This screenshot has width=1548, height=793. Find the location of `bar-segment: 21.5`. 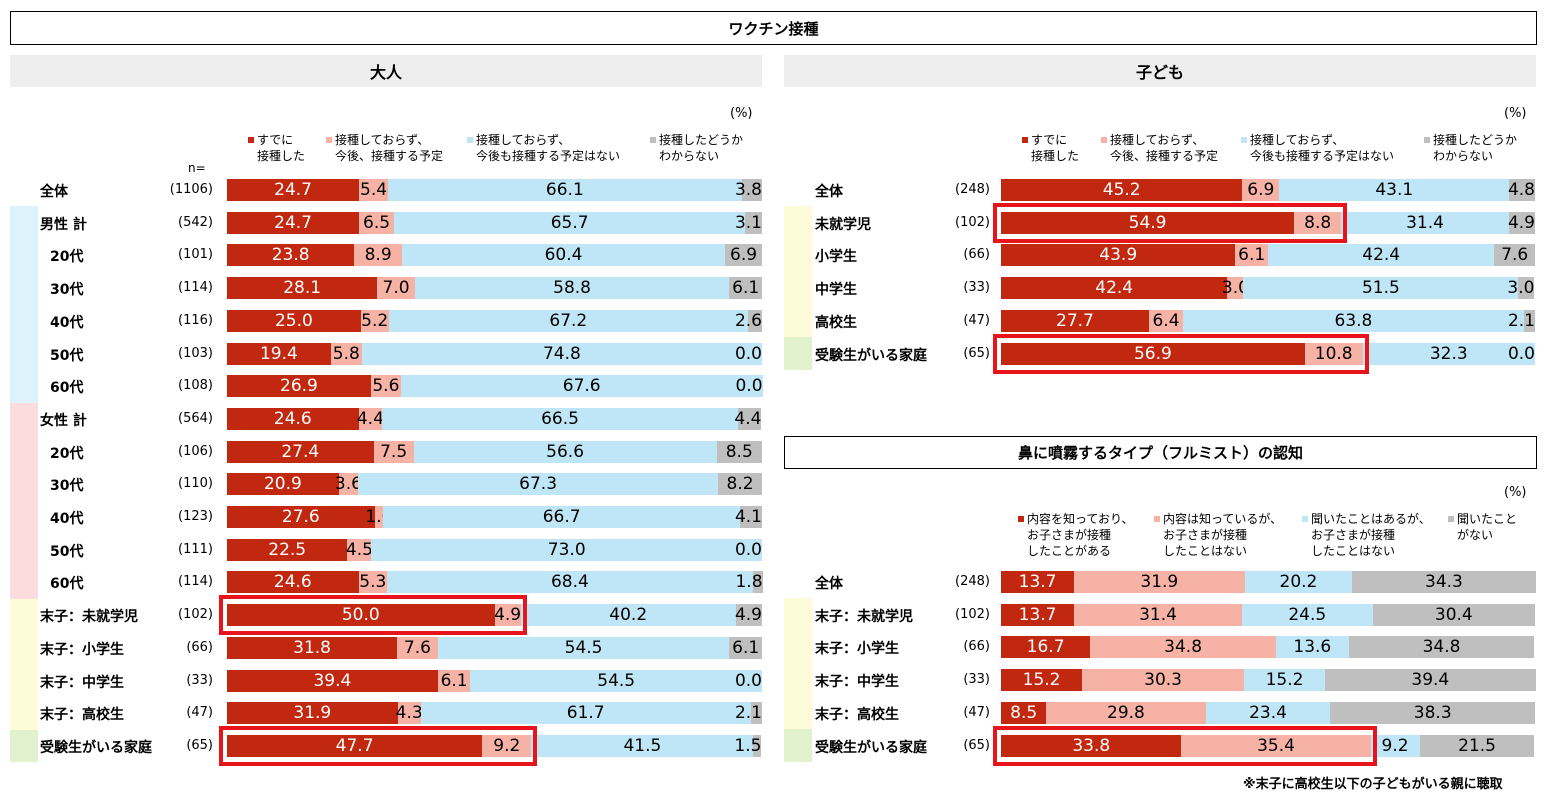

bar-segment: 21.5 is located at coordinates (1477, 745).